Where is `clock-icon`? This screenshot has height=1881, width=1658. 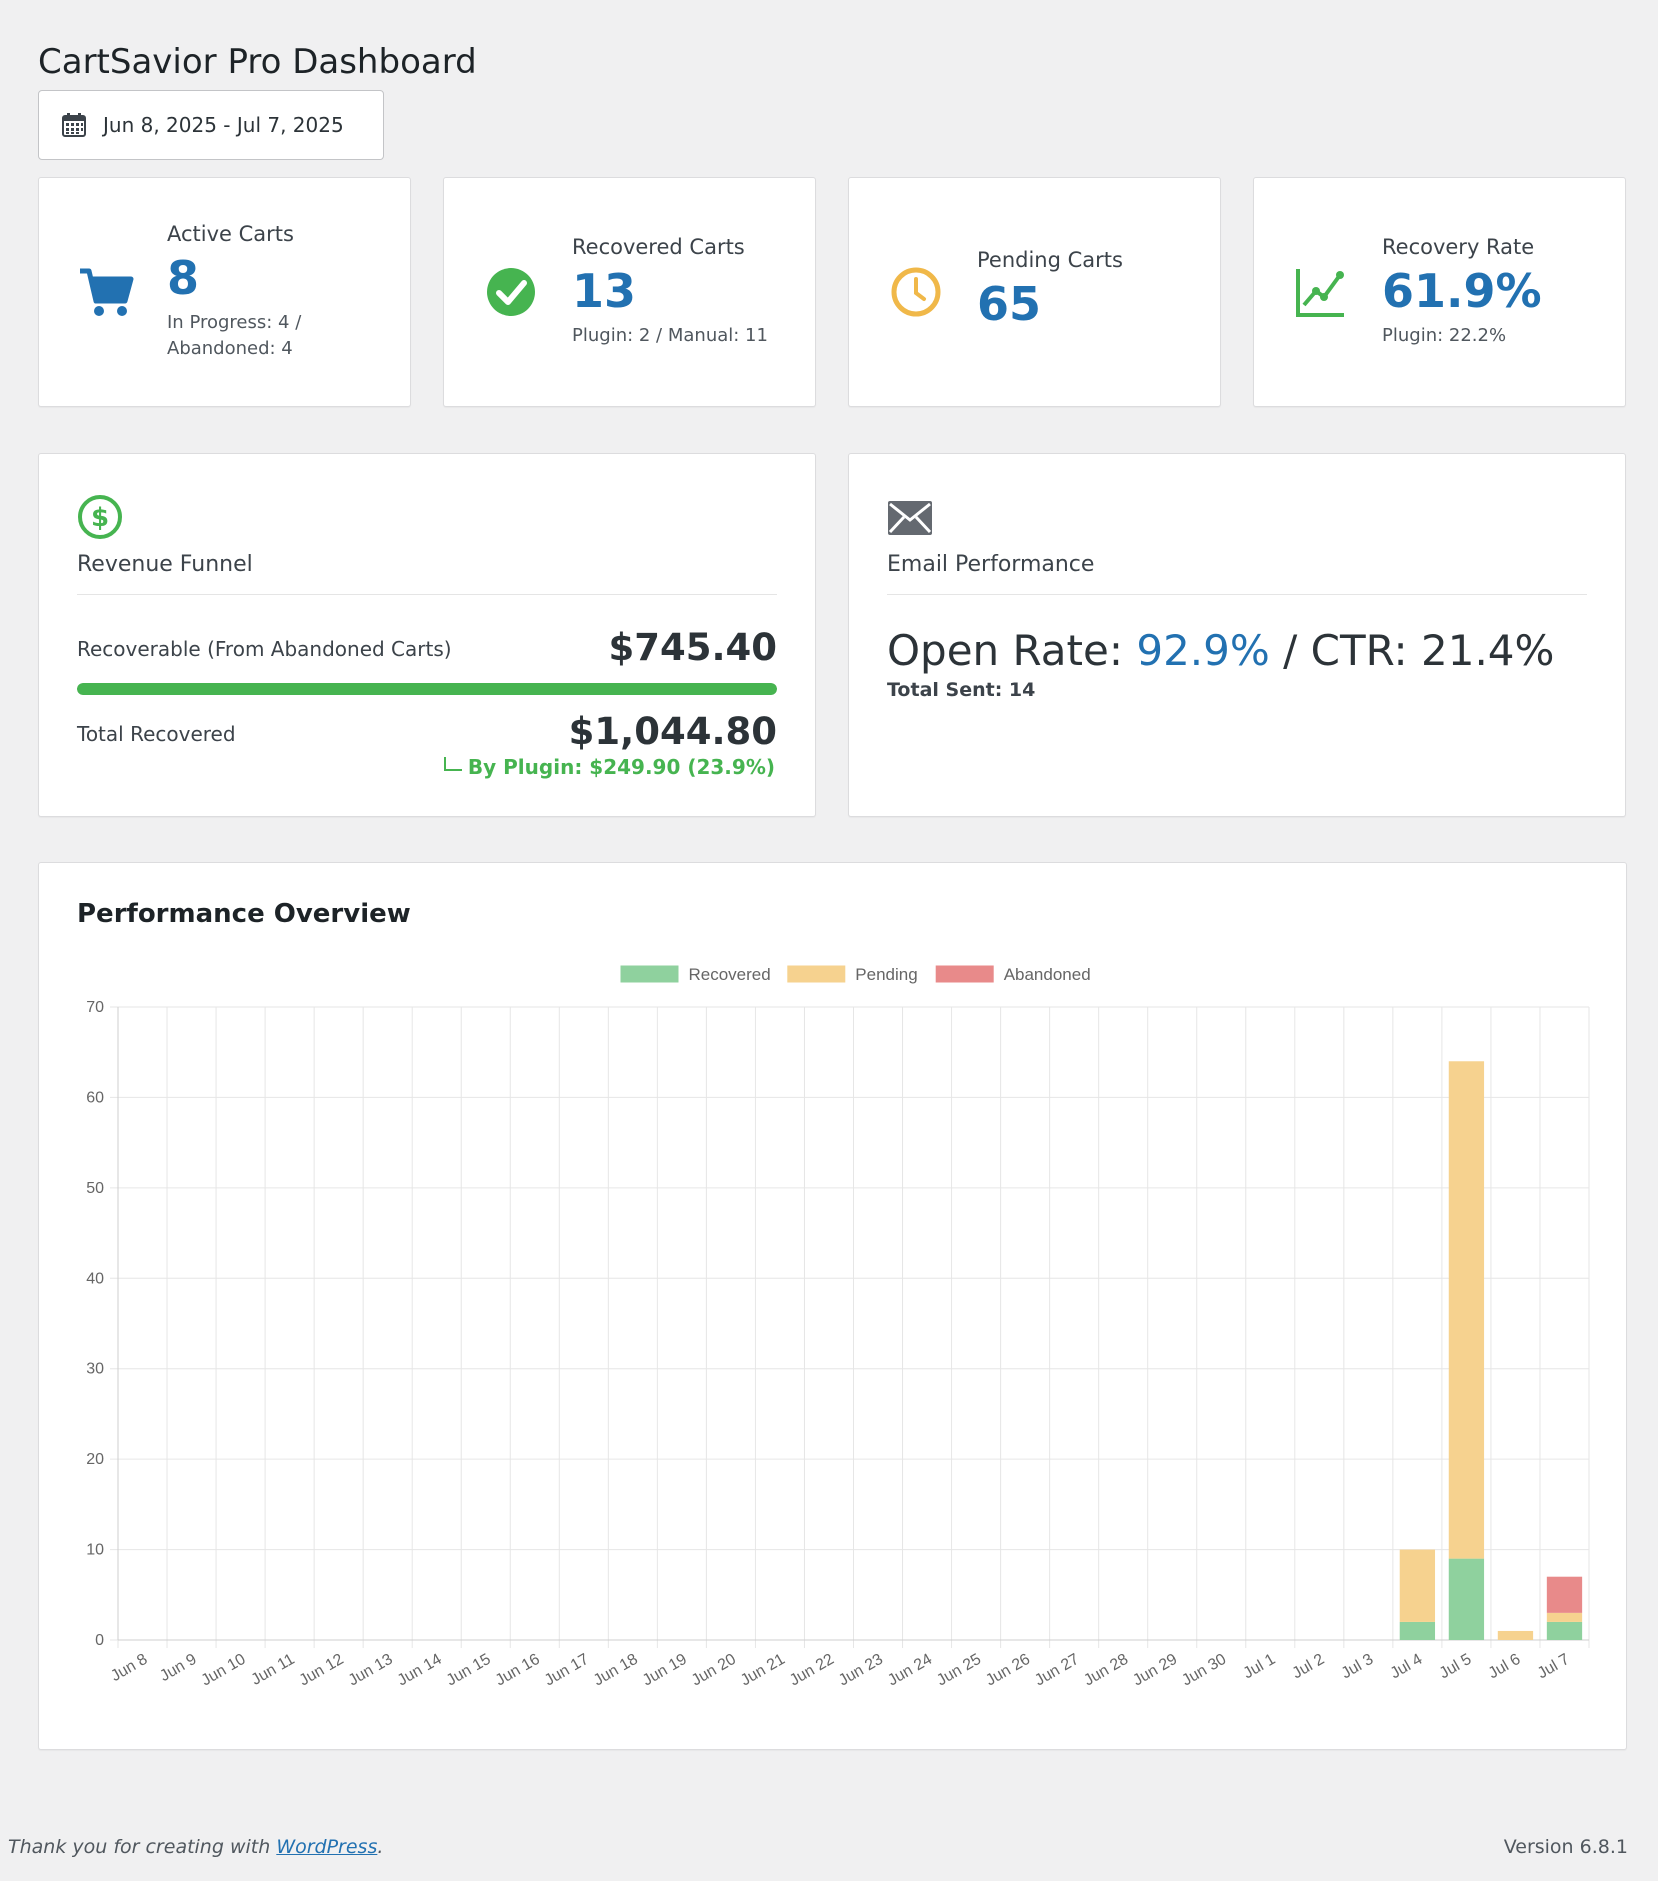 clock-icon is located at coordinates (916, 292).